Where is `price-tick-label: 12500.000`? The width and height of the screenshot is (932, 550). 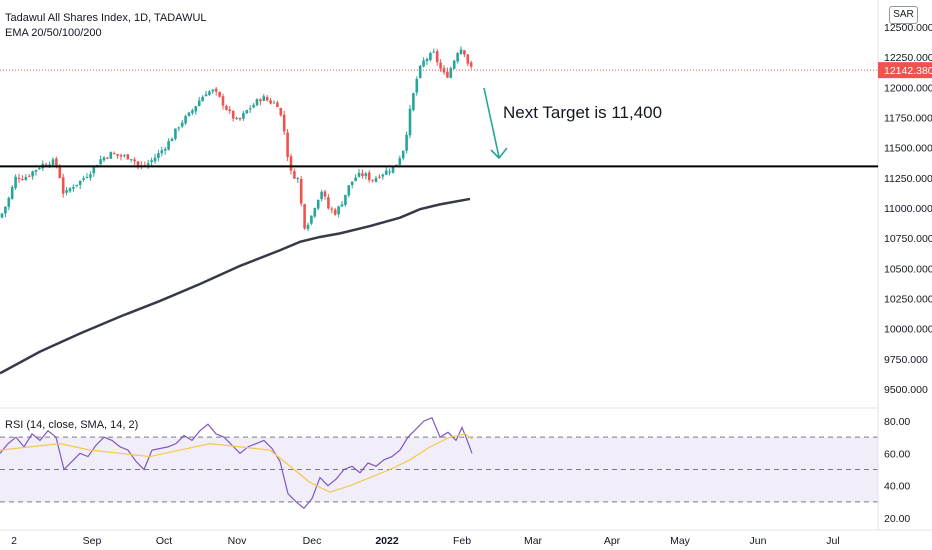
price-tick-label: 12500.000 is located at coordinates (908, 28).